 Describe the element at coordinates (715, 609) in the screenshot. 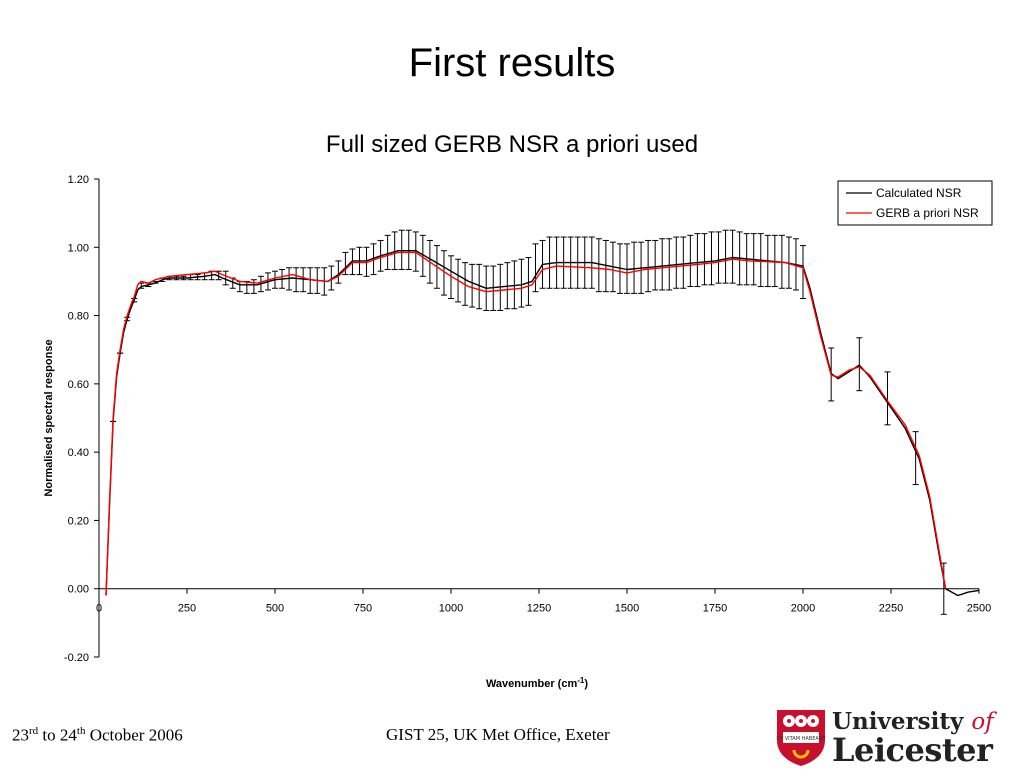

I see `x-tick-label: 1750` at that location.